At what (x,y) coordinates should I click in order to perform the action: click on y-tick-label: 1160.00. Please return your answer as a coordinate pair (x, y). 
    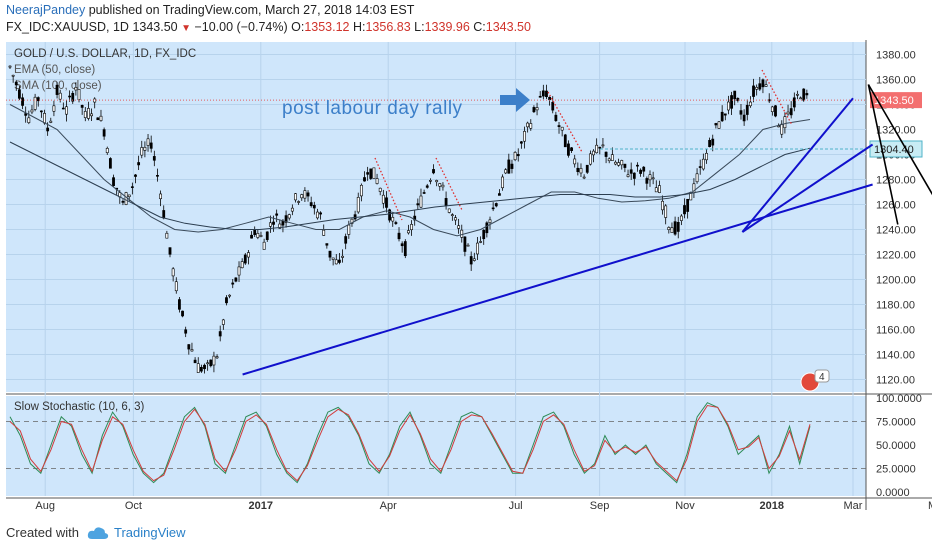
    Looking at the image, I should click on (895, 331).